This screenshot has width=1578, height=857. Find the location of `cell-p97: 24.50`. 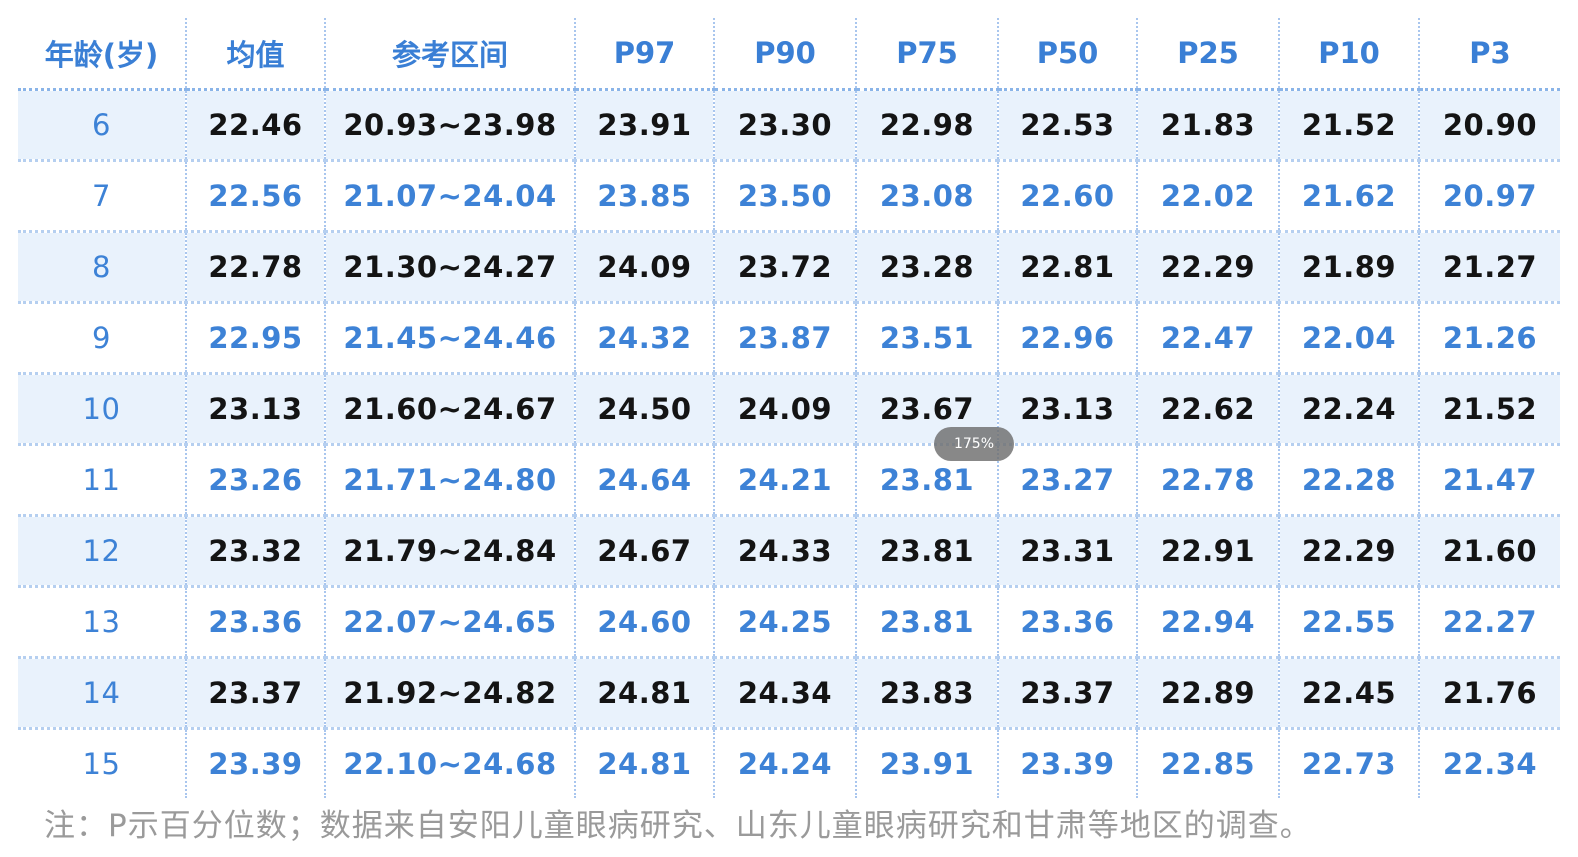

cell-p97: 24.50 is located at coordinates (644, 409).